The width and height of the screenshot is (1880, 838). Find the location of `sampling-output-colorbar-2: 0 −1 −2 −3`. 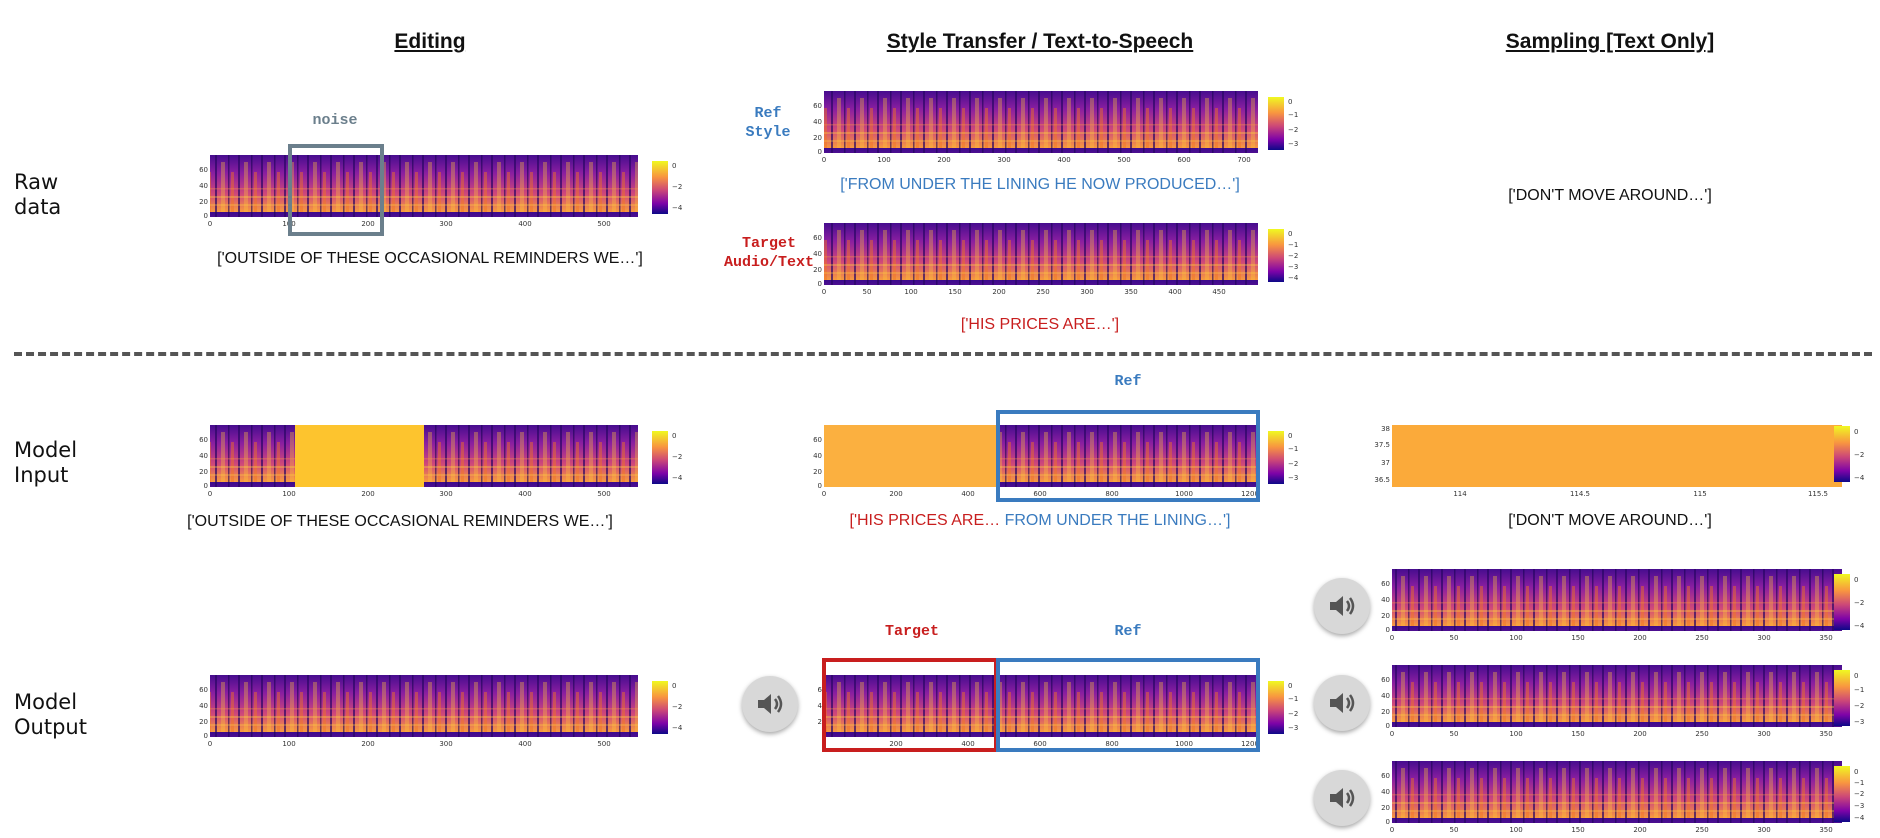

sampling-output-colorbar-2: 0 −1 −2 −3 is located at coordinates (1854, 701).